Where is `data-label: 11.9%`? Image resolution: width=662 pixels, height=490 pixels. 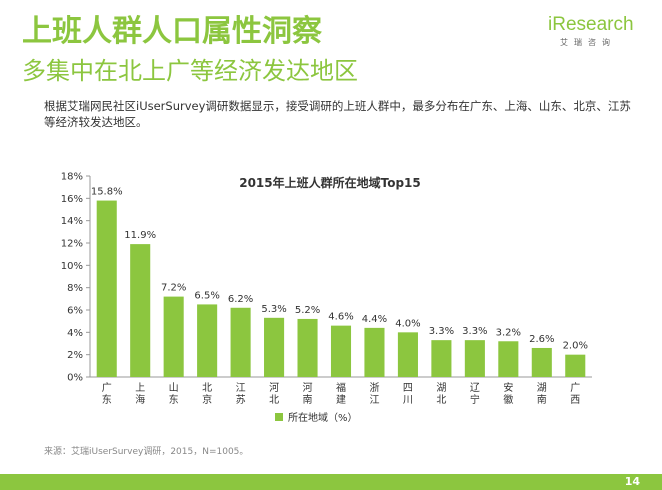
data-label: 11.9% is located at coordinates (140, 235).